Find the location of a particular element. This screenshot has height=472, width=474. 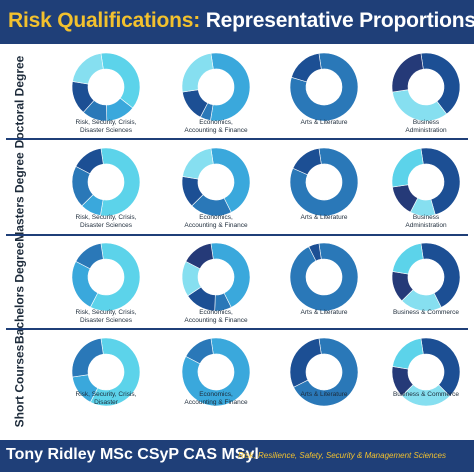

title-highlight: Risk Qualifications: is located at coordinates (104, 20).